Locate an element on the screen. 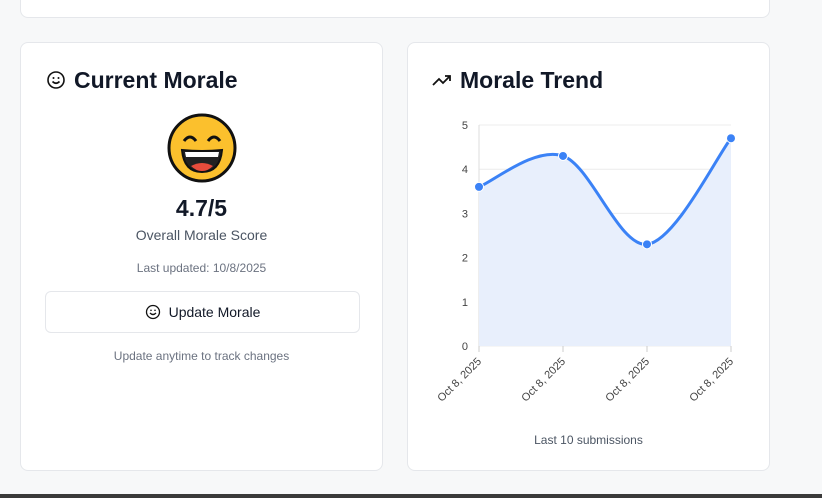 This screenshot has width=822, height=498. y-tick-label: 4 is located at coordinates (465, 170).